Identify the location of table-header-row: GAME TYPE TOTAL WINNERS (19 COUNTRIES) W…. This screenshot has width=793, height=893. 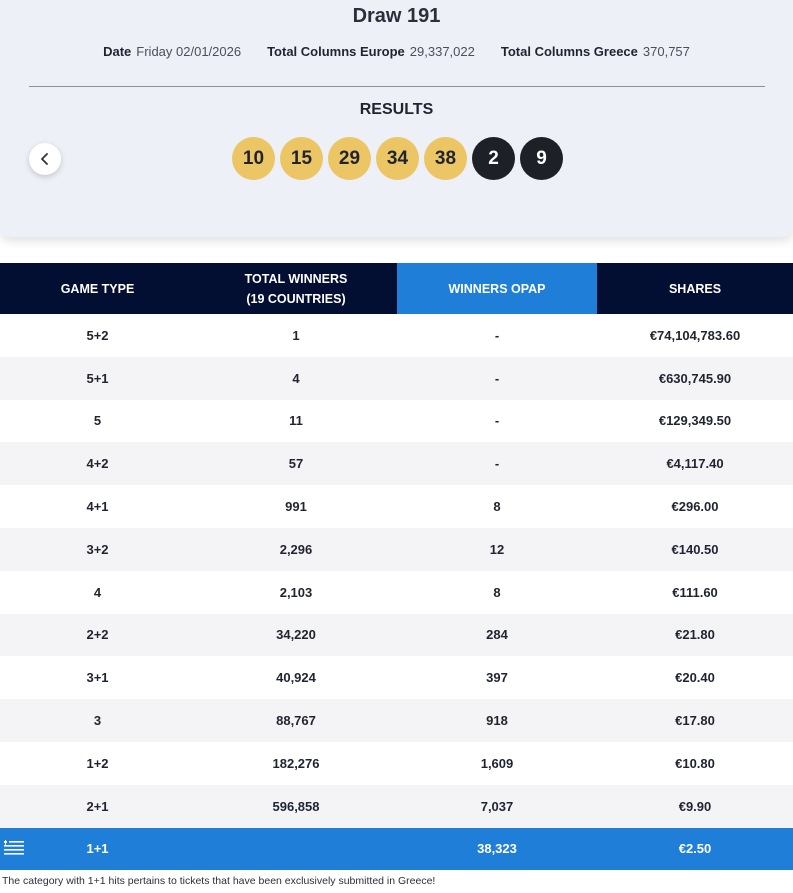
(396, 288).